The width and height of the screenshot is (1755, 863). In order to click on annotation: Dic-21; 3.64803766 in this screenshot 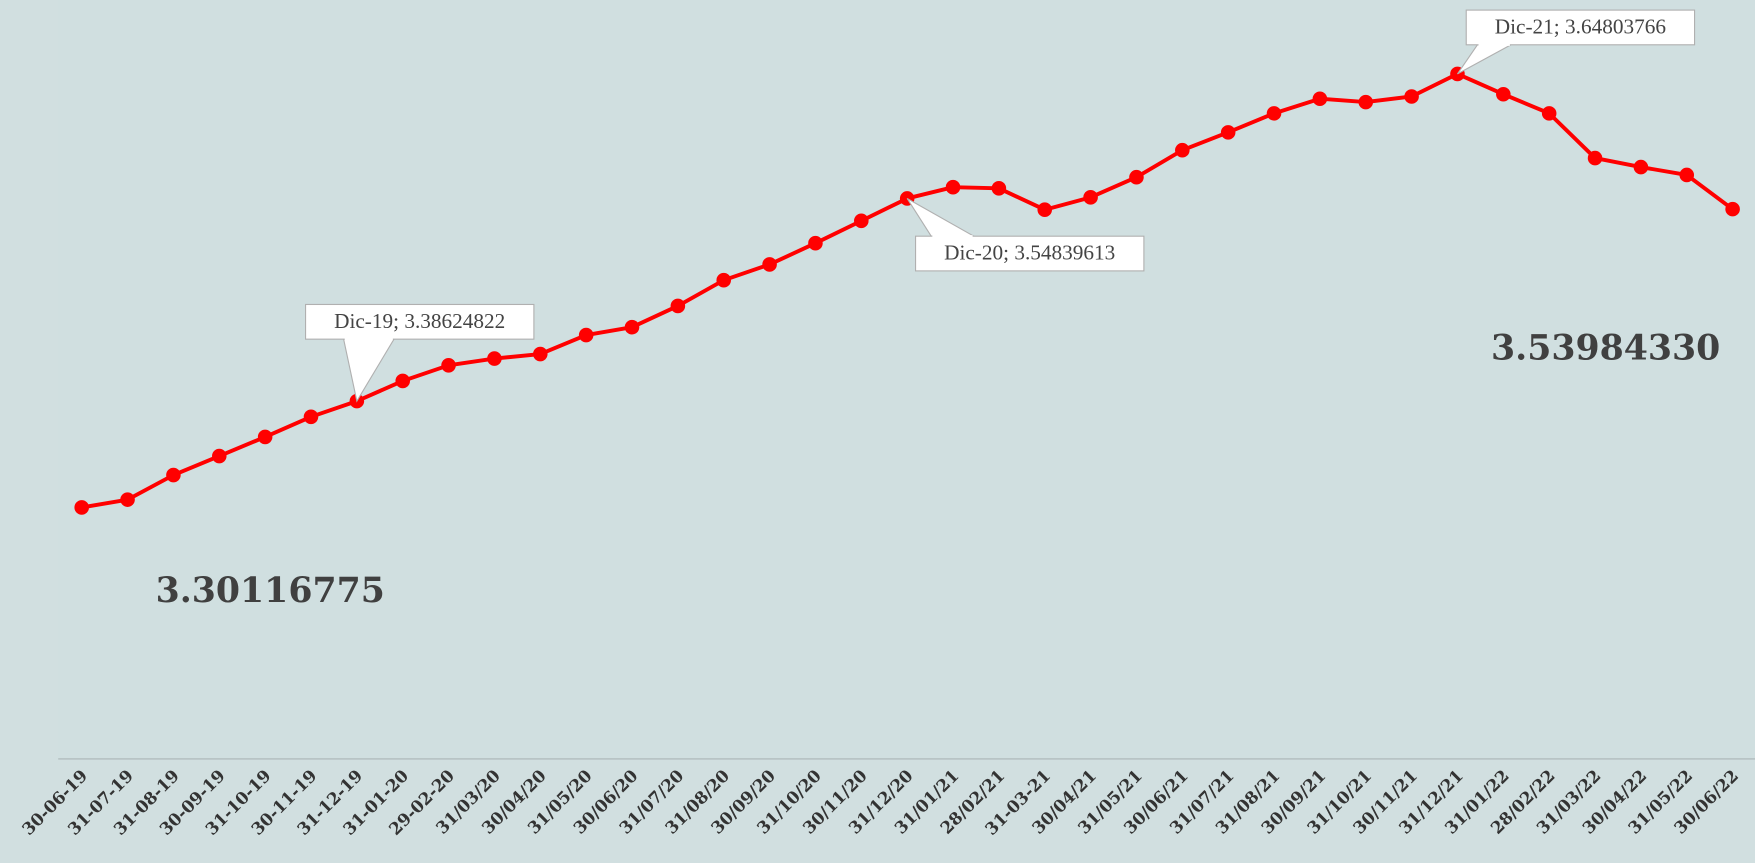, I will do `click(1580, 26)`.